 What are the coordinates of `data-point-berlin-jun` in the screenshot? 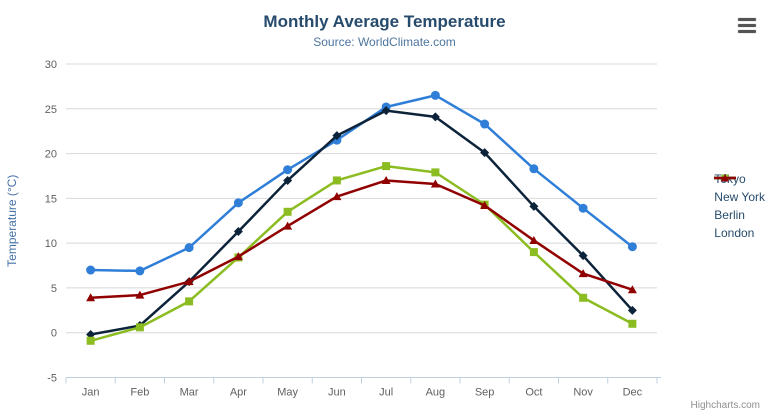 It's located at (336, 180).